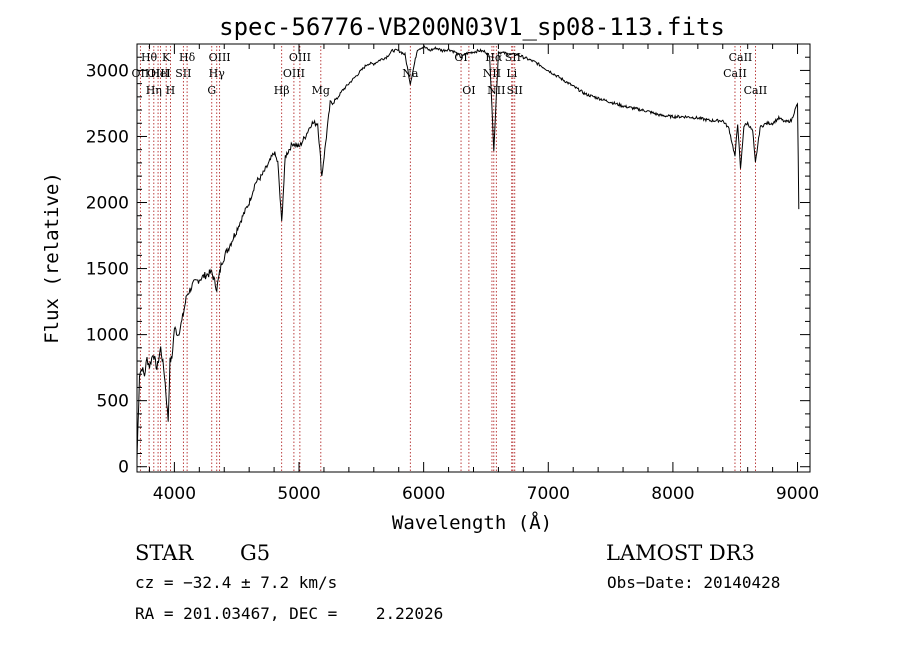 The height and width of the screenshot is (649, 900). Describe the element at coordinates (107, 204) in the screenshot. I see `y-tick-label: 2000` at that location.